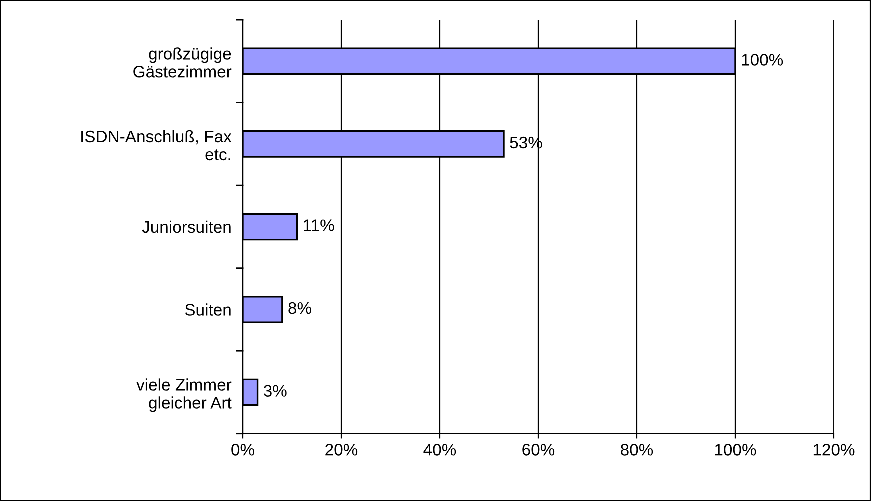 The height and width of the screenshot is (501, 871). What do you see at coordinates (763, 60) in the screenshot?
I see `data-label: 100%` at bounding box center [763, 60].